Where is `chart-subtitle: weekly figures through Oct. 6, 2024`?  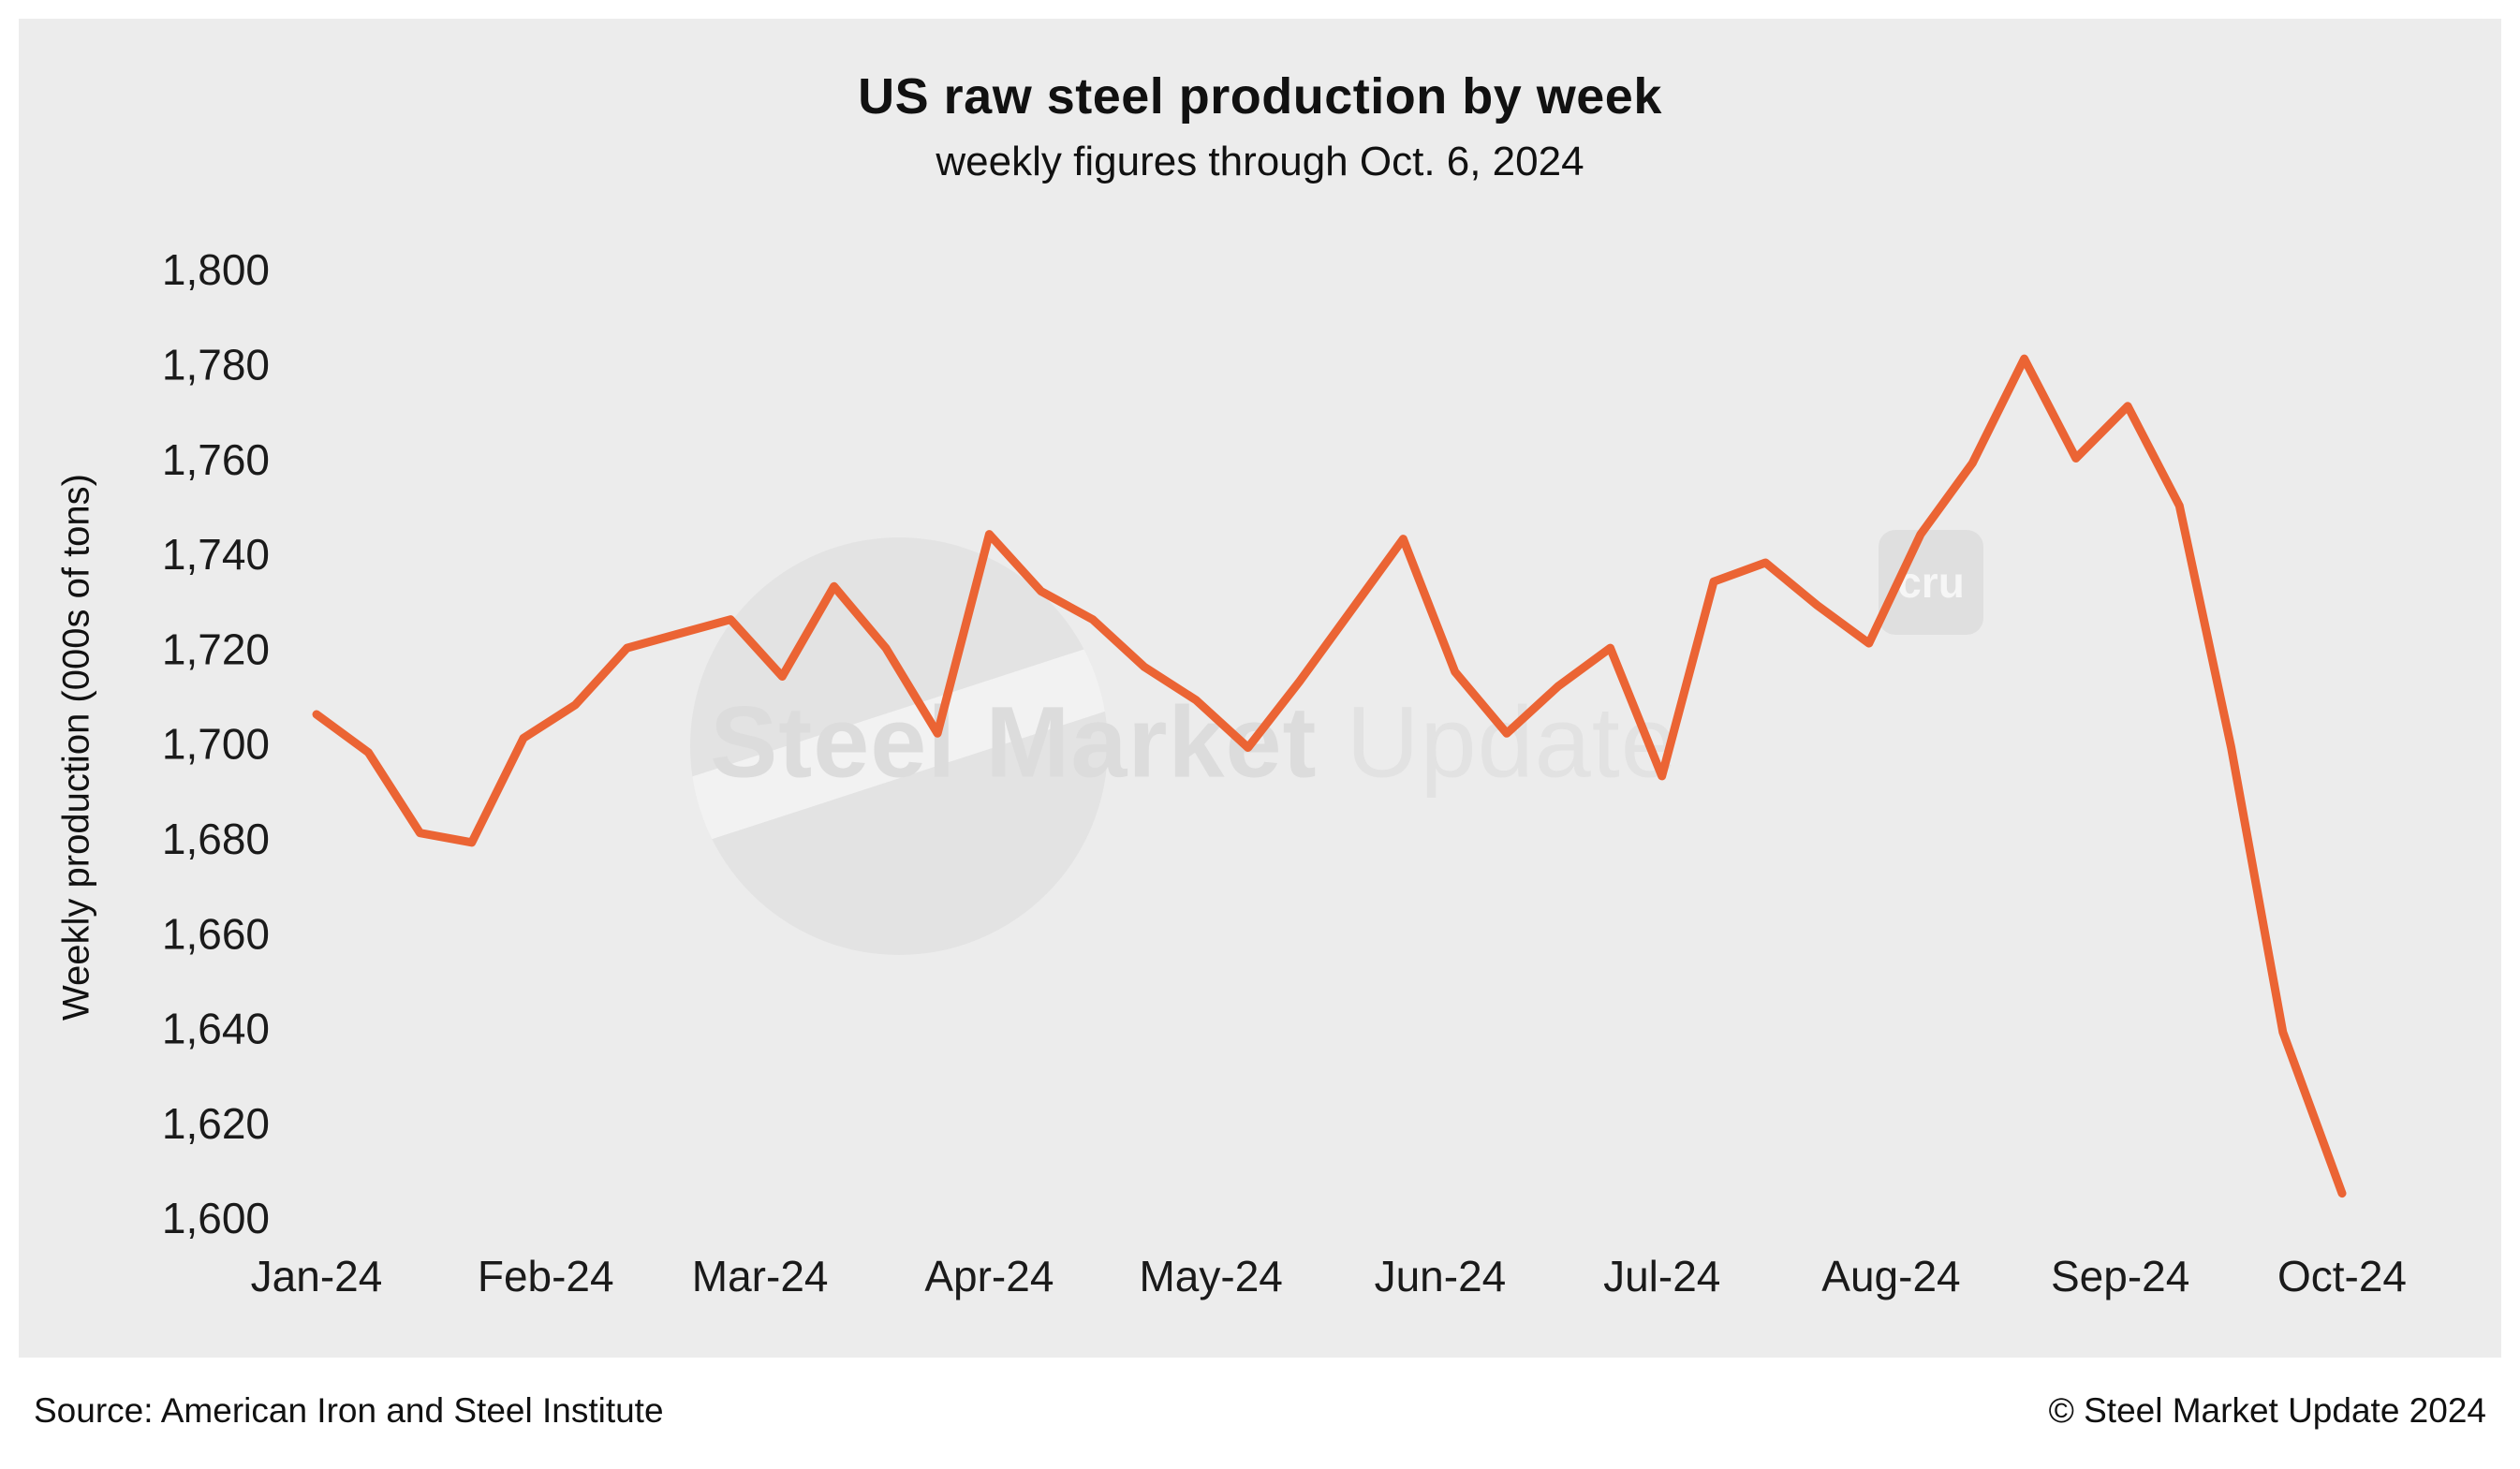
chart-subtitle: weekly figures through Oct. 6, 2024 is located at coordinates (1260, 161).